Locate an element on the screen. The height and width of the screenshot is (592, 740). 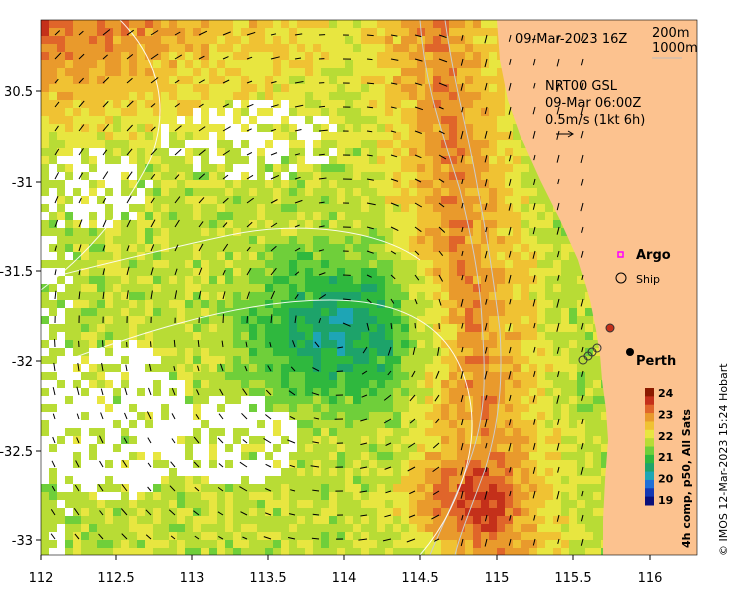
scale-arrow-head-icon is located at coordinates (570, 134).